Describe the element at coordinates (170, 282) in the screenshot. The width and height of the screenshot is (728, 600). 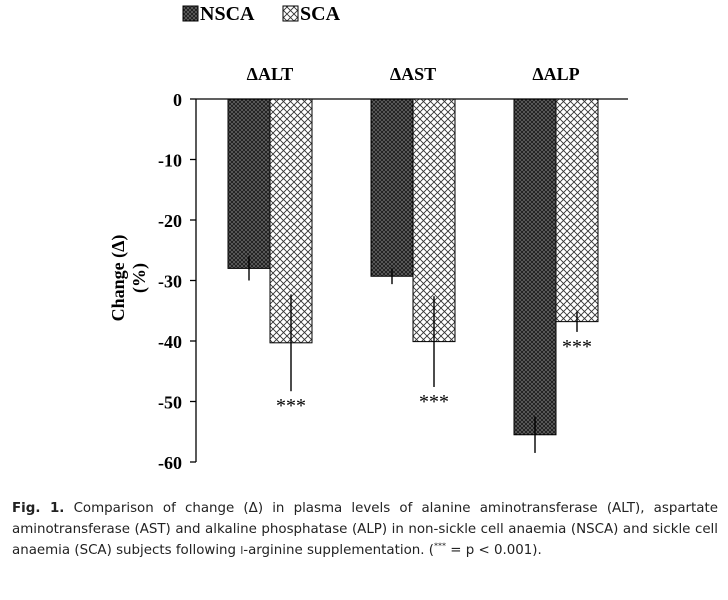
I see `y-tick-label: -30` at that location.